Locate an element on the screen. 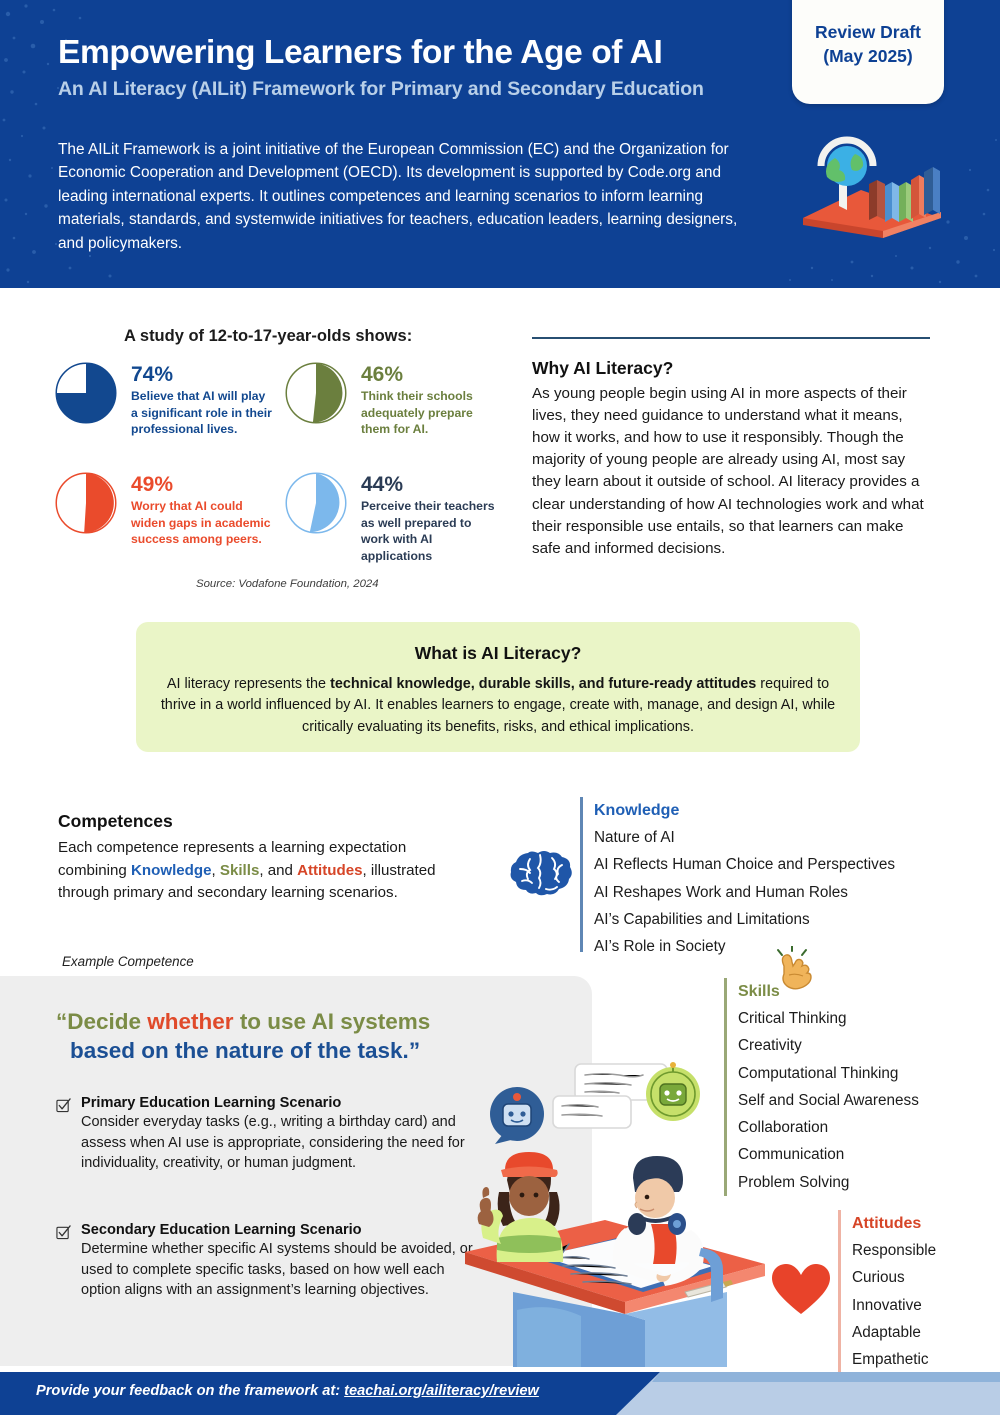 The image size is (1000, 1415). attitudes-heading: Attitudes is located at coordinates (887, 1223).